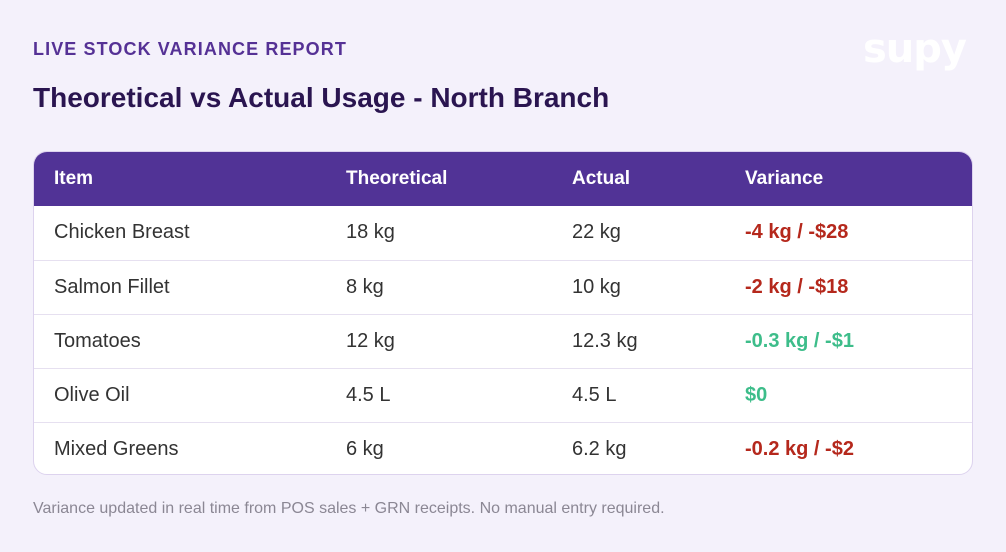  What do you see at coordinates (756, 394) in the screenshot?
I see `cell-variance: $0` at bounding box center [756, 394].